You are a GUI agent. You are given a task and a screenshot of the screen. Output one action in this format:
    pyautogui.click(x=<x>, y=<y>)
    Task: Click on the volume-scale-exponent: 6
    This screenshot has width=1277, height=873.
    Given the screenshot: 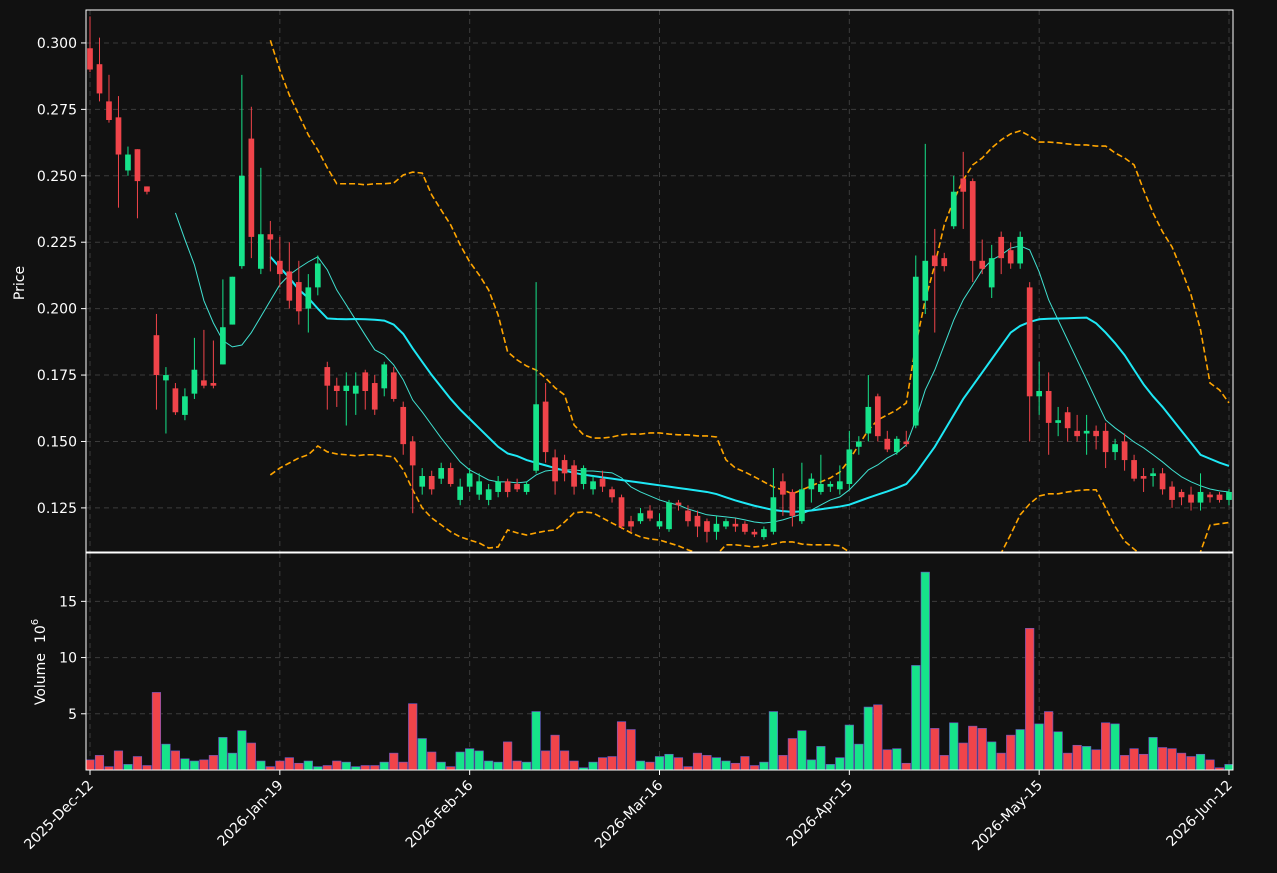 What is the action you would take?
    pyautogui.click(x=35, y=622)
    